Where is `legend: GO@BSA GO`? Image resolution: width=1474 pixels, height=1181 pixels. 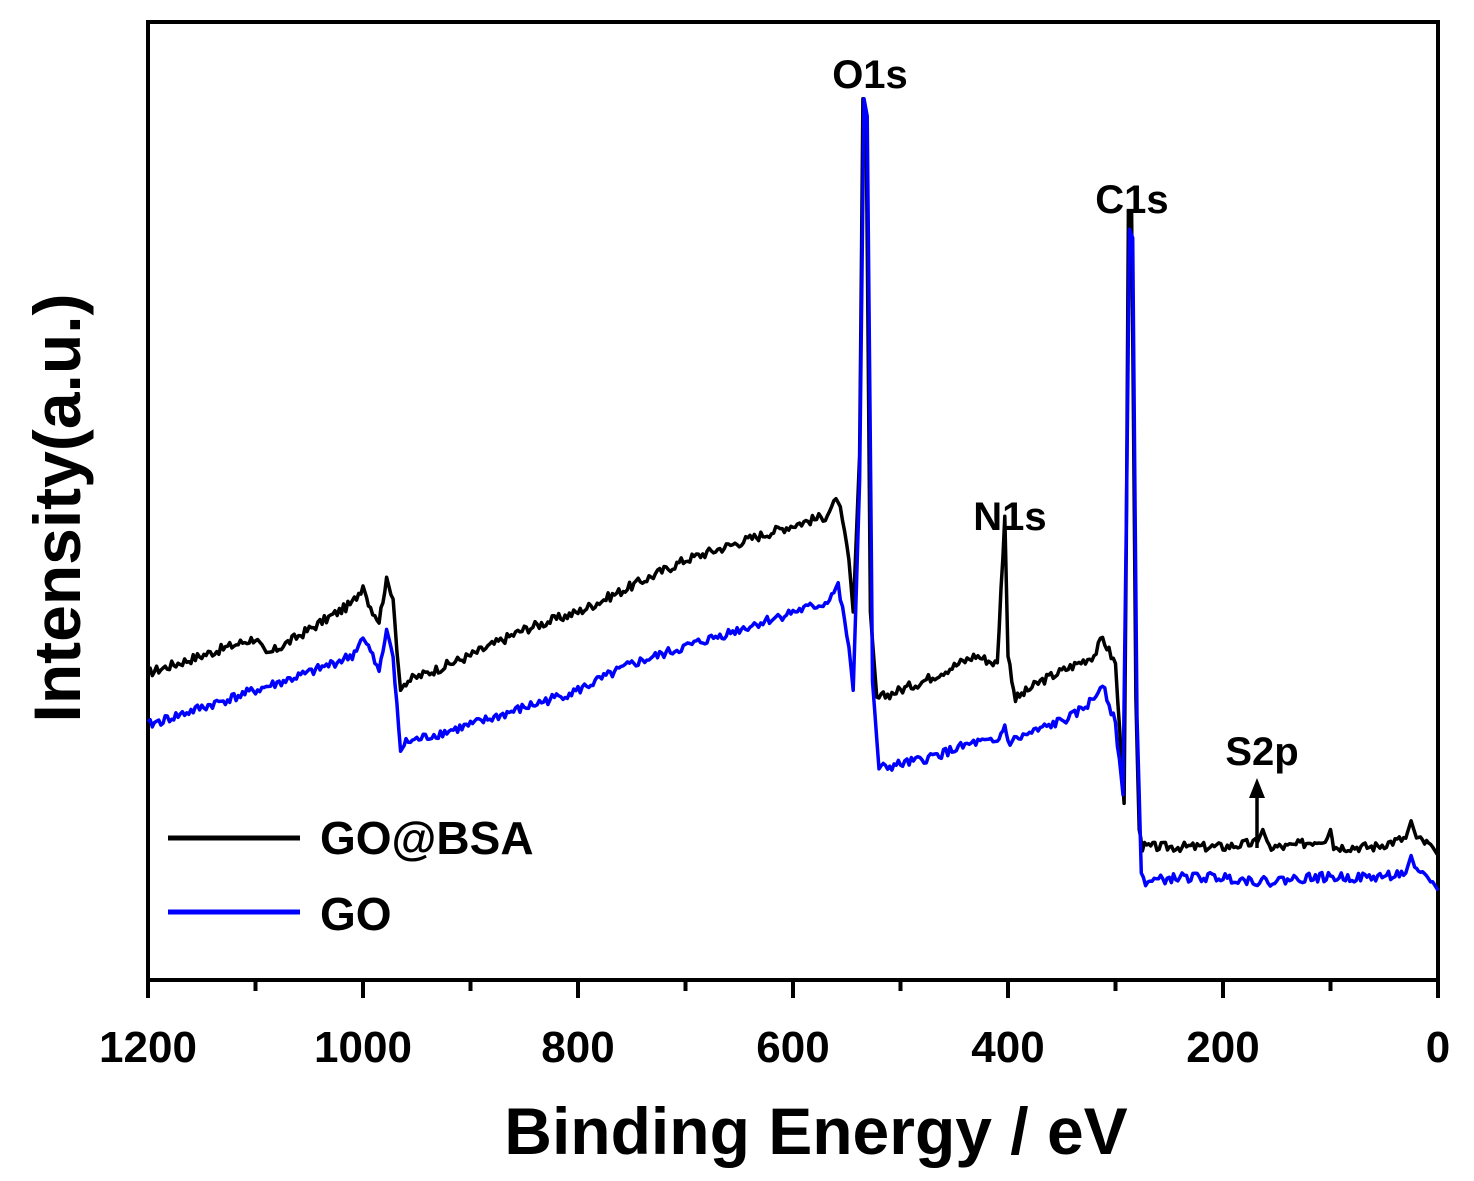 legend: GO@BSA GO is located at coordinates (351, 876).